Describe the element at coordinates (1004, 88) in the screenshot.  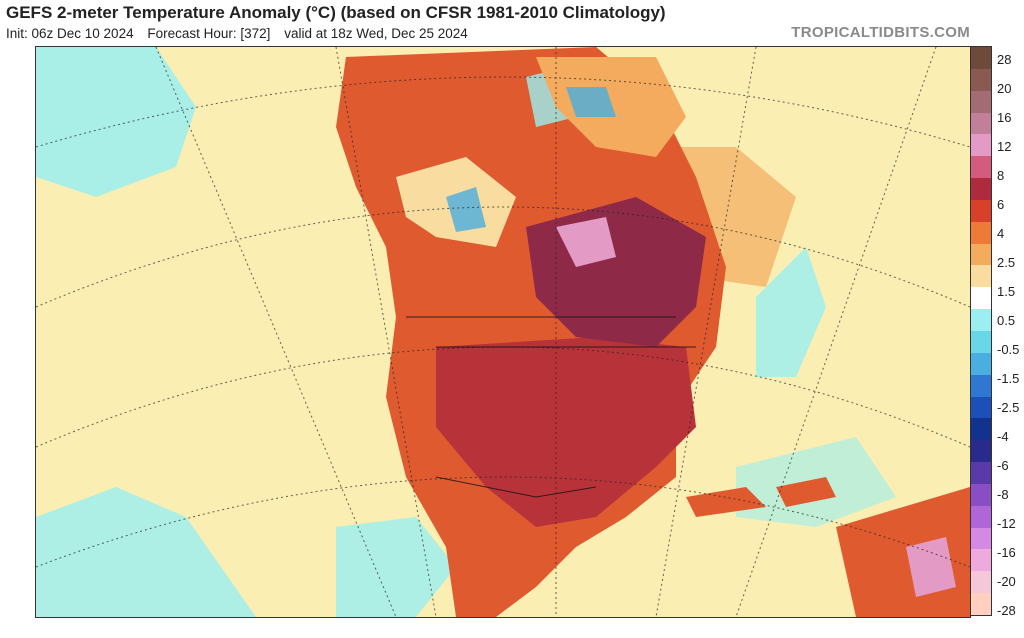
I see `color-scale-label: 20` at that location.